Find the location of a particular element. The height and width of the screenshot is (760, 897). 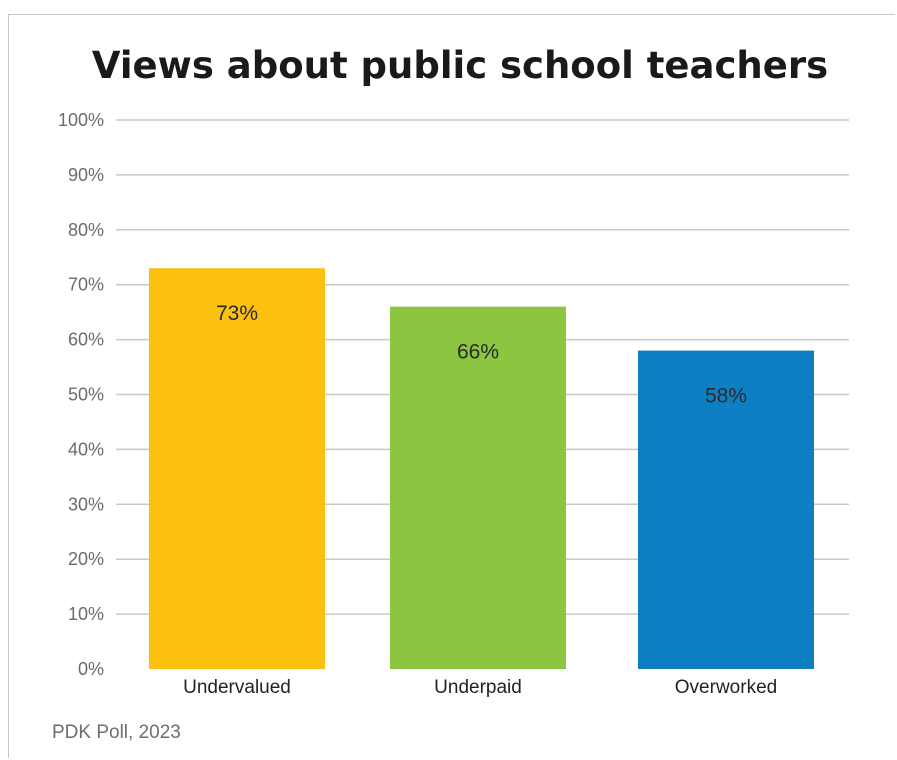

y-tick-label: 60% is located at coordinates (86, 340).